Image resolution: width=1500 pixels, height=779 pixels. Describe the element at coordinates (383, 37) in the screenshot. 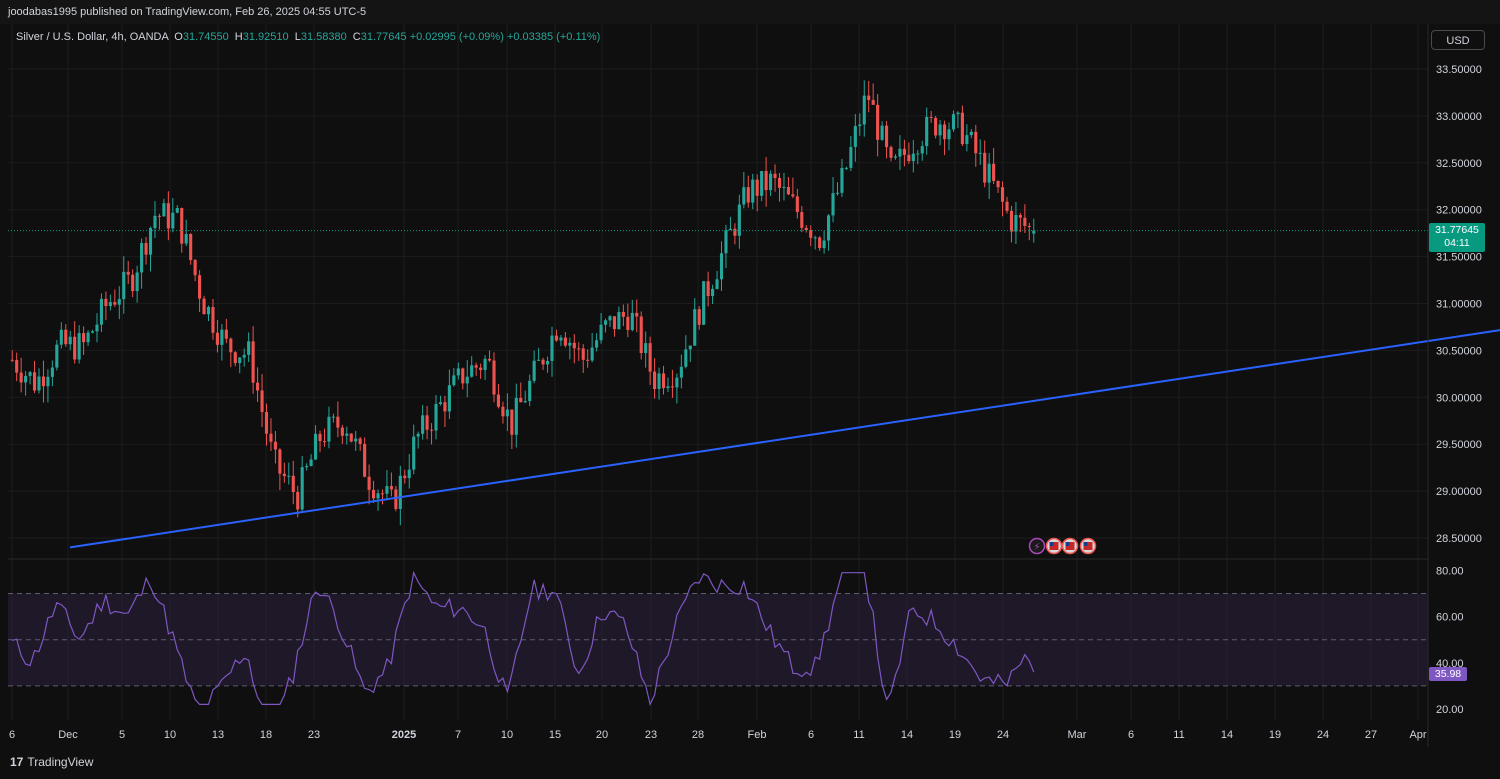

I see `close-value: 31.77645` at that location.